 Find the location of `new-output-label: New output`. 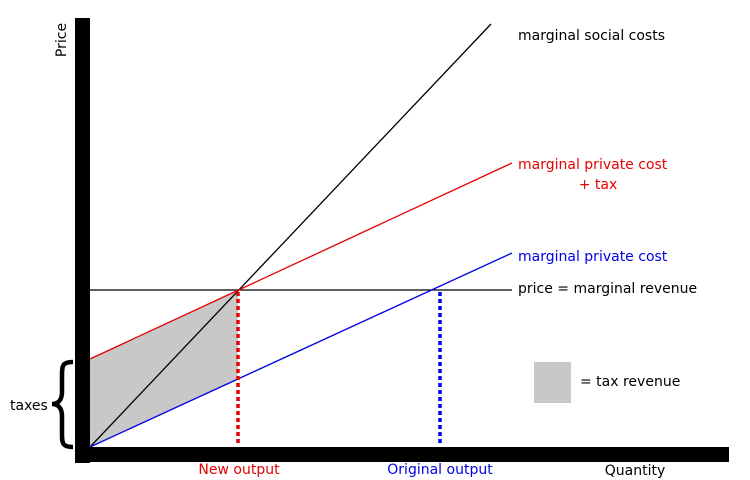

new-output-label: New output is located at coordinates (239, 470).